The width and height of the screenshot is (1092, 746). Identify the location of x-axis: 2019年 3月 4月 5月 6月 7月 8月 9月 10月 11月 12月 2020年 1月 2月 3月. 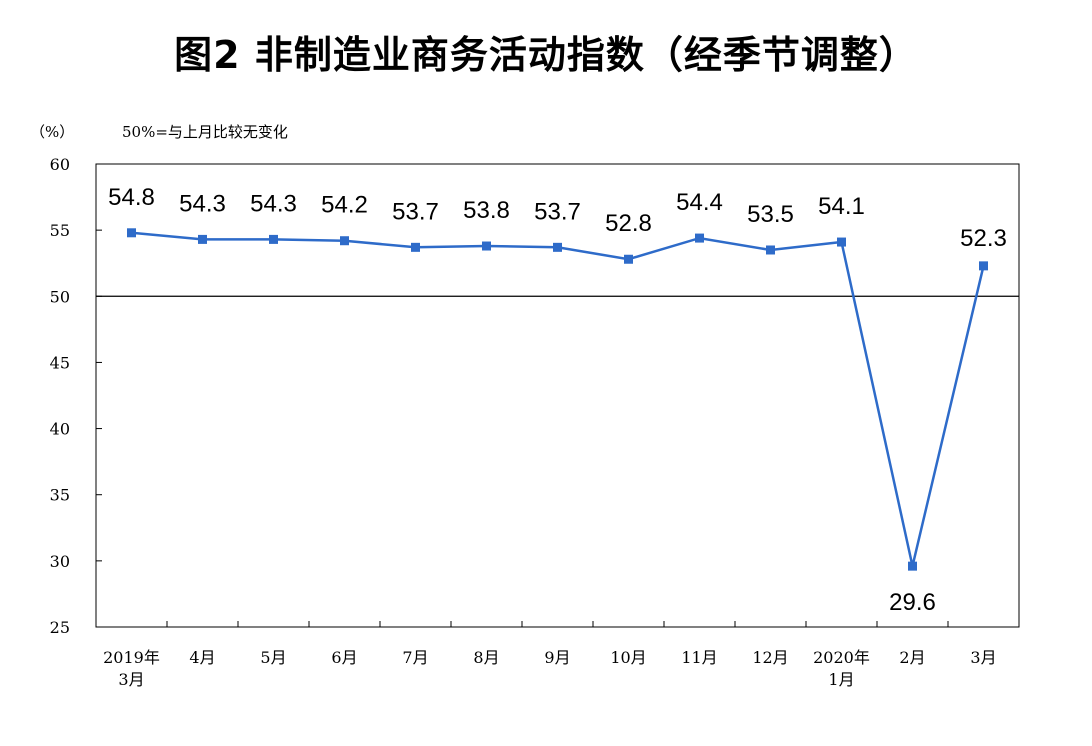
(550, 655).